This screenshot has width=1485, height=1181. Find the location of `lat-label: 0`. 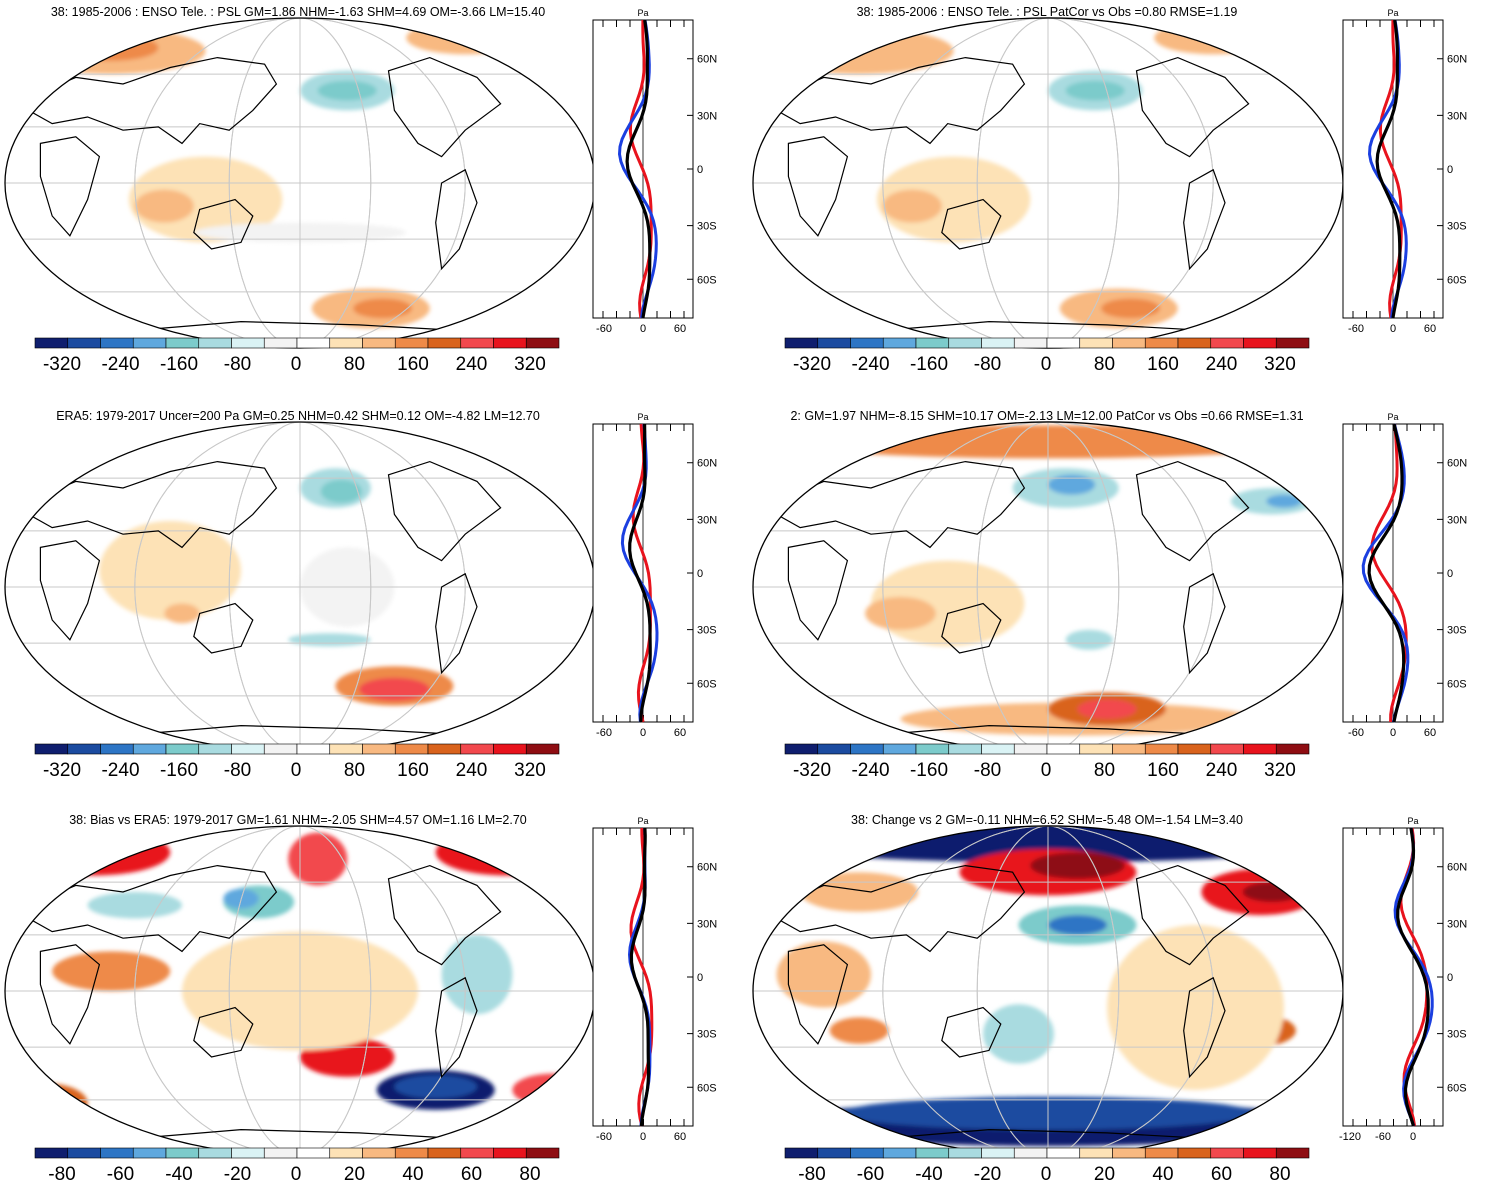

lat-label: 0 is located at coordinates (1450, 170).